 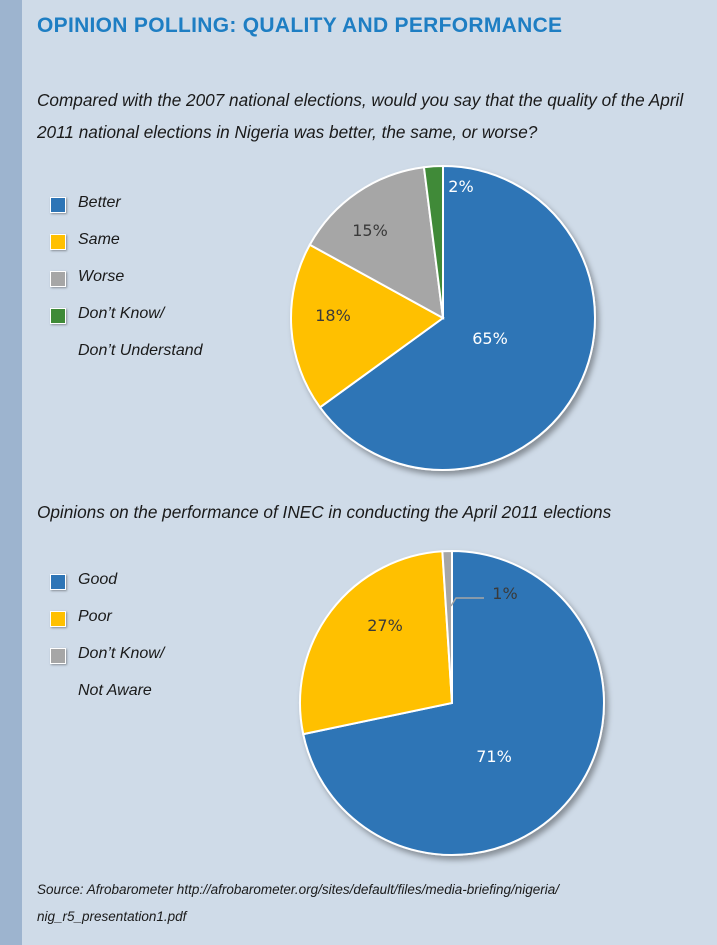 What do you see at coordinates (370, 230) in the screenshot?
I see `pie-data-label: 15%` at bounding box center [370, 230].